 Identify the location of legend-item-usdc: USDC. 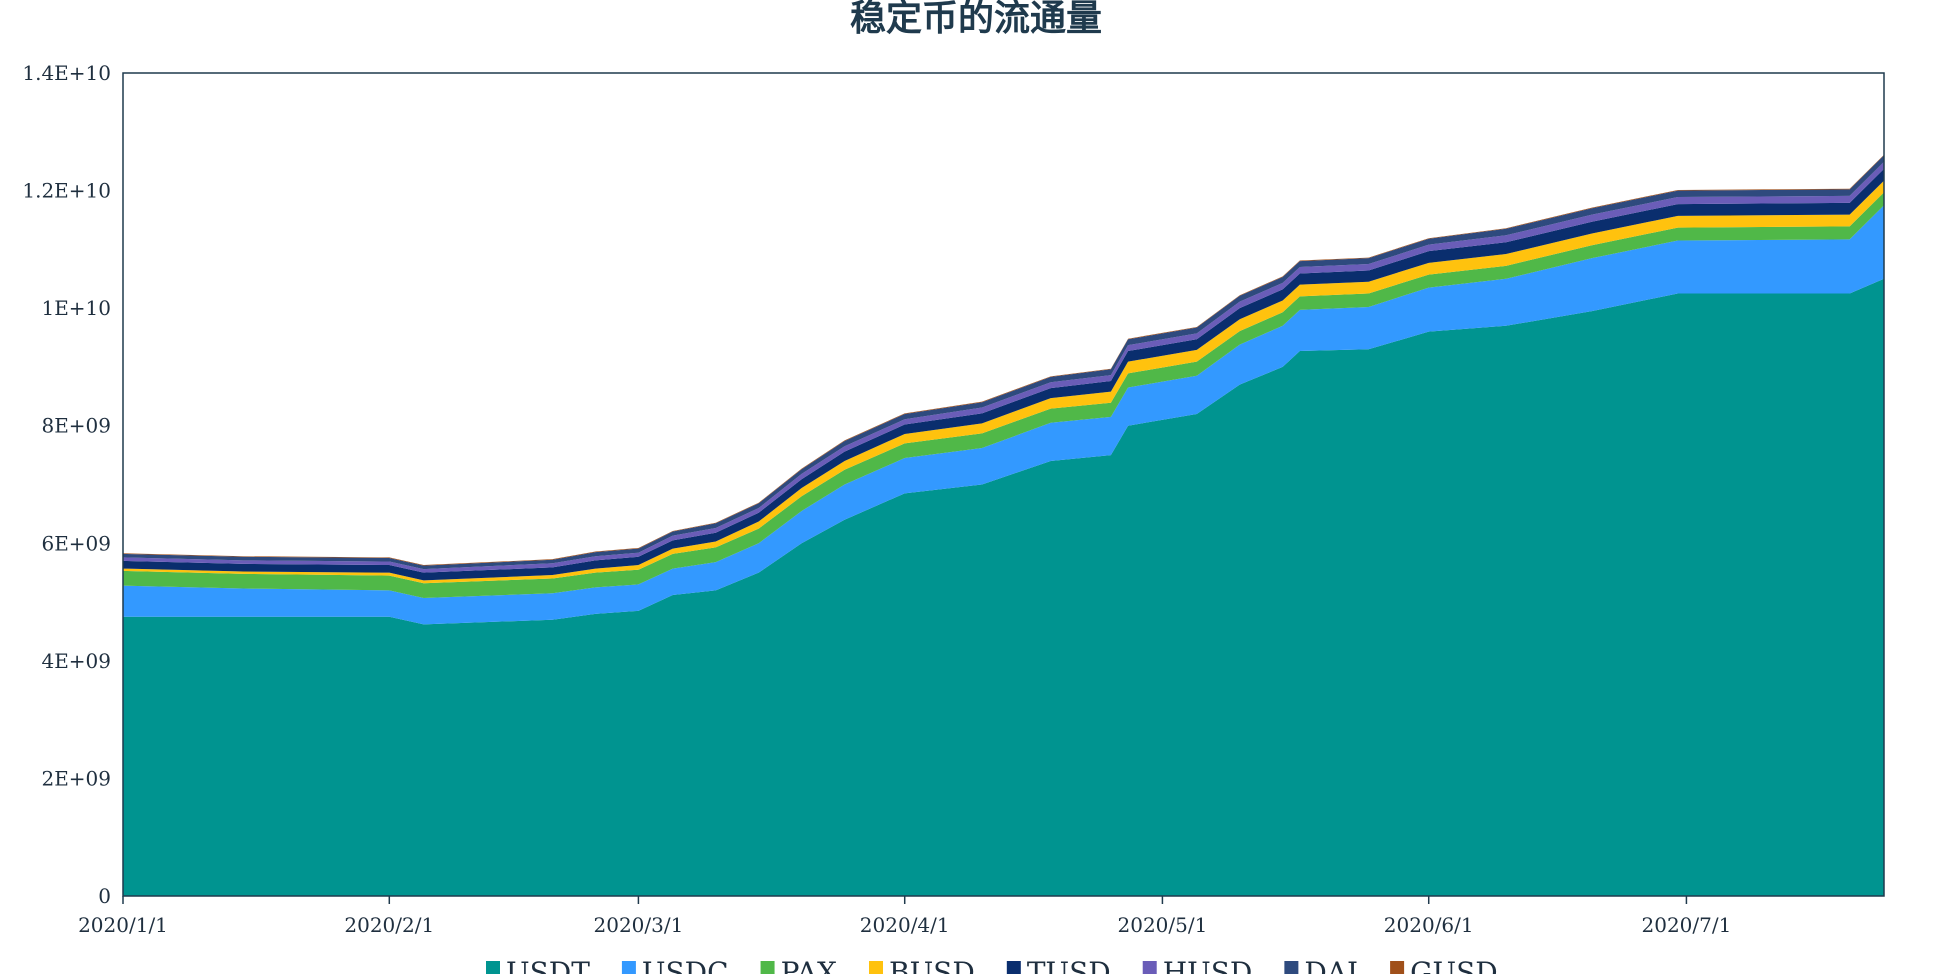
(675, 965).